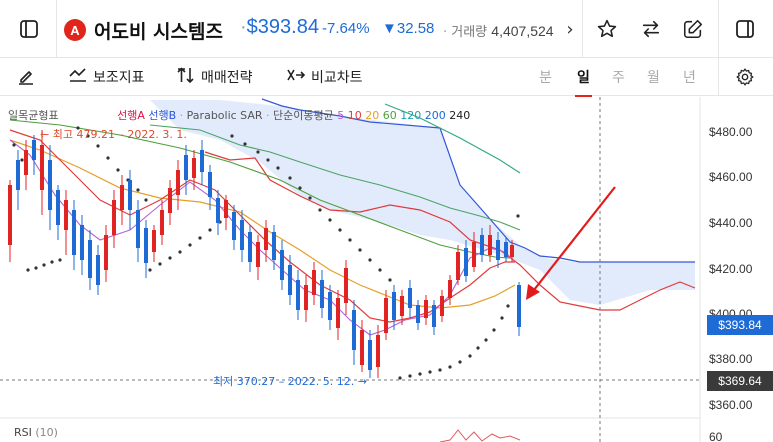 This screenshot has height=442, width=773. What do you see at coordinates (227, 78) in the screenshot?
I see `trade-strategy-label: 매매전략` at bounding box center [227, 78].